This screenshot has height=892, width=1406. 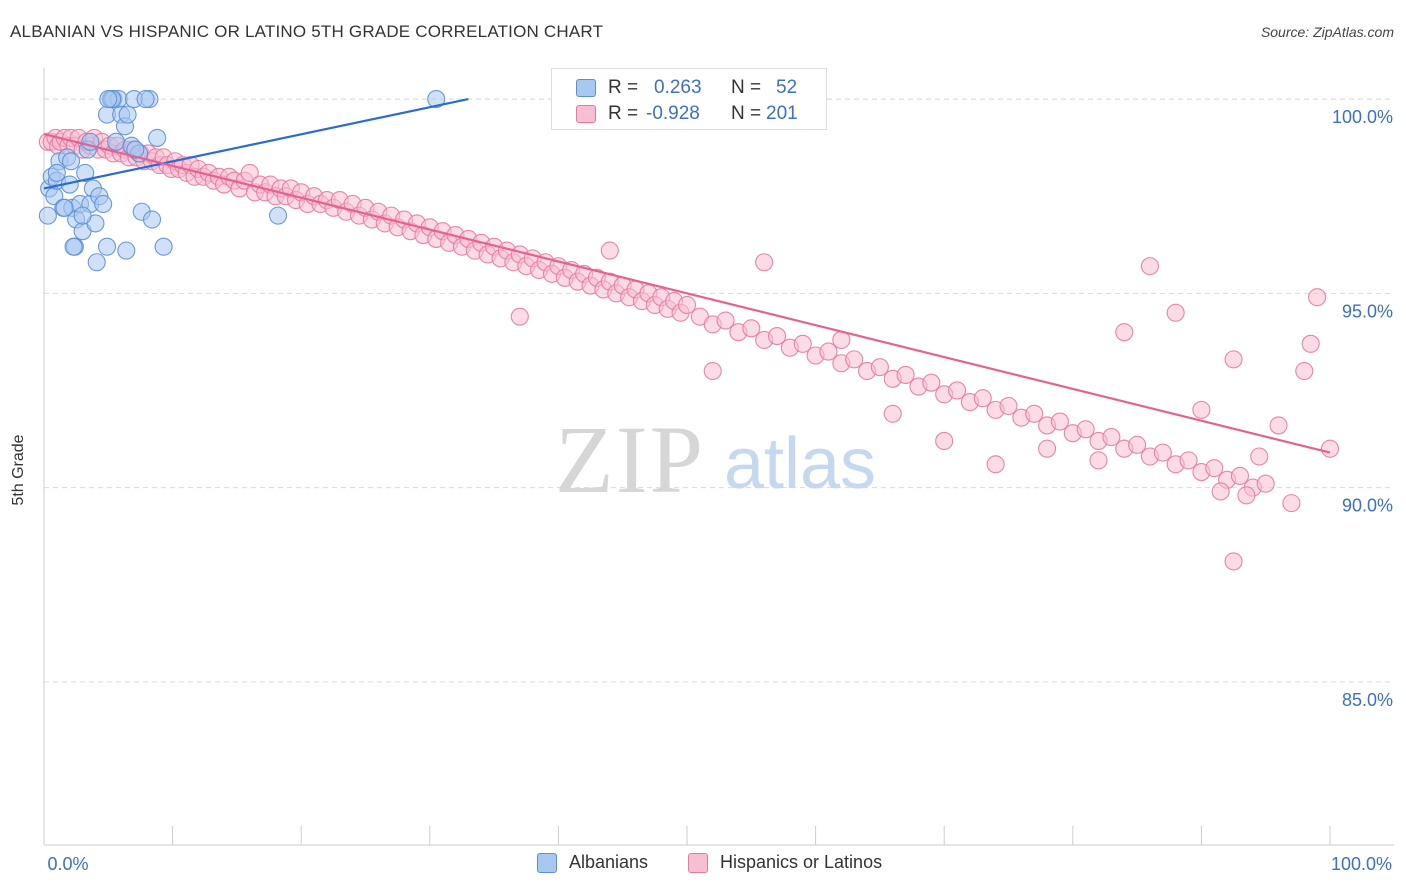 What do you see at coordinates (1367, 311) in the screenshot?
I see `y-tick-label: 95.0%` at bounding box center [1367, 311].